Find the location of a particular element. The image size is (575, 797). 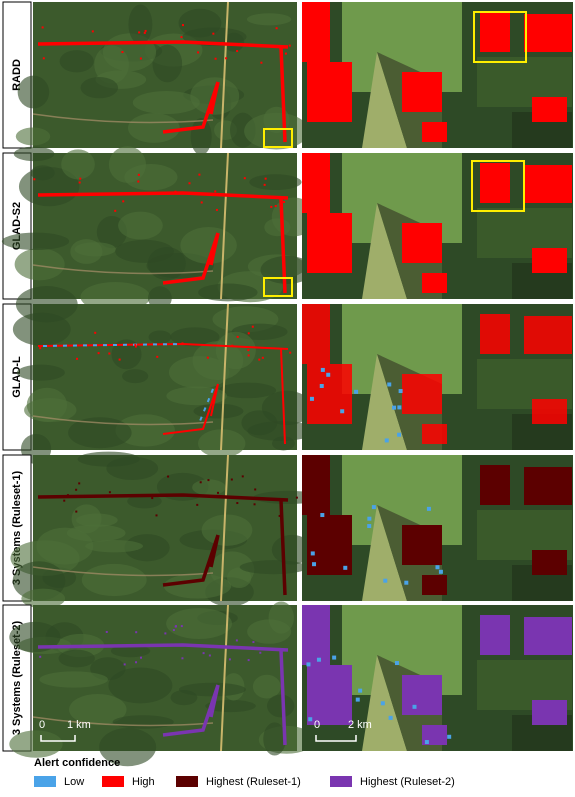

alert-roads is located at coordinates (163, 694).